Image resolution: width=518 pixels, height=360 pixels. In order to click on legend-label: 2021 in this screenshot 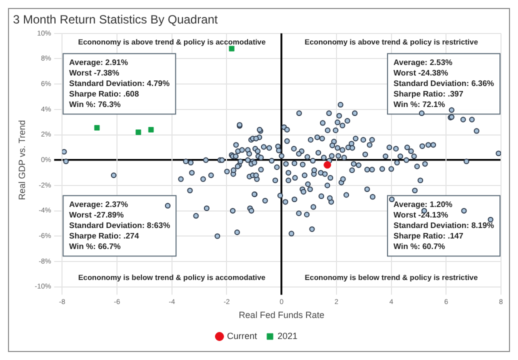, I will do `click(287, 335)`.